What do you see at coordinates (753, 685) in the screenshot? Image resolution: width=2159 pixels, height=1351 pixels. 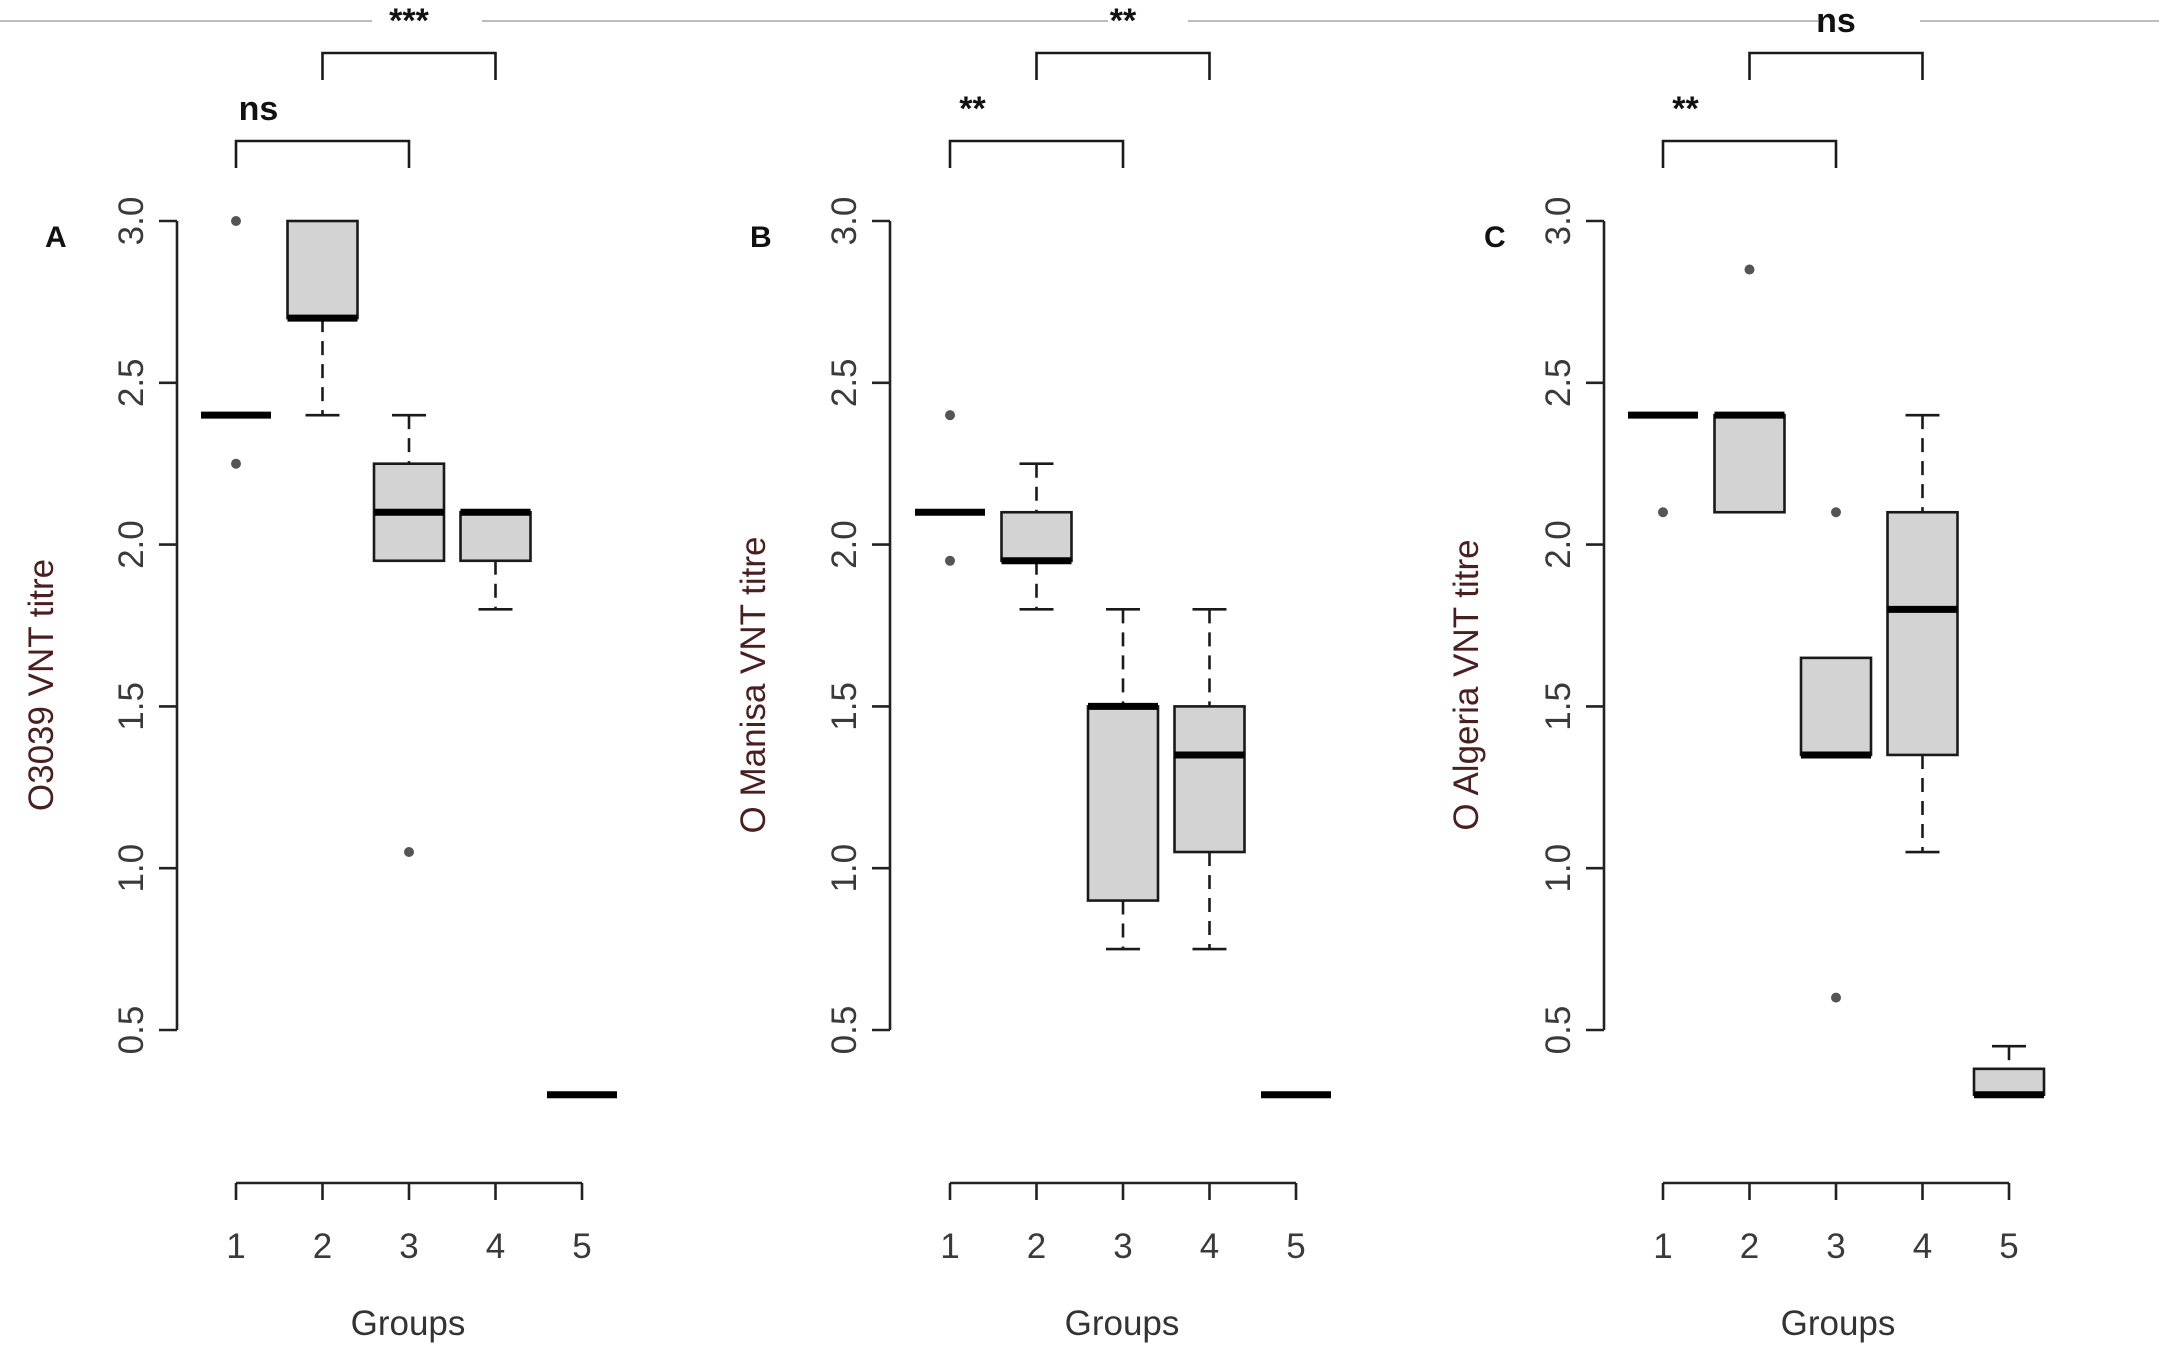 I see `y-axis-label-b: O Manisa VNT titre` at bounding box center [753, 685].